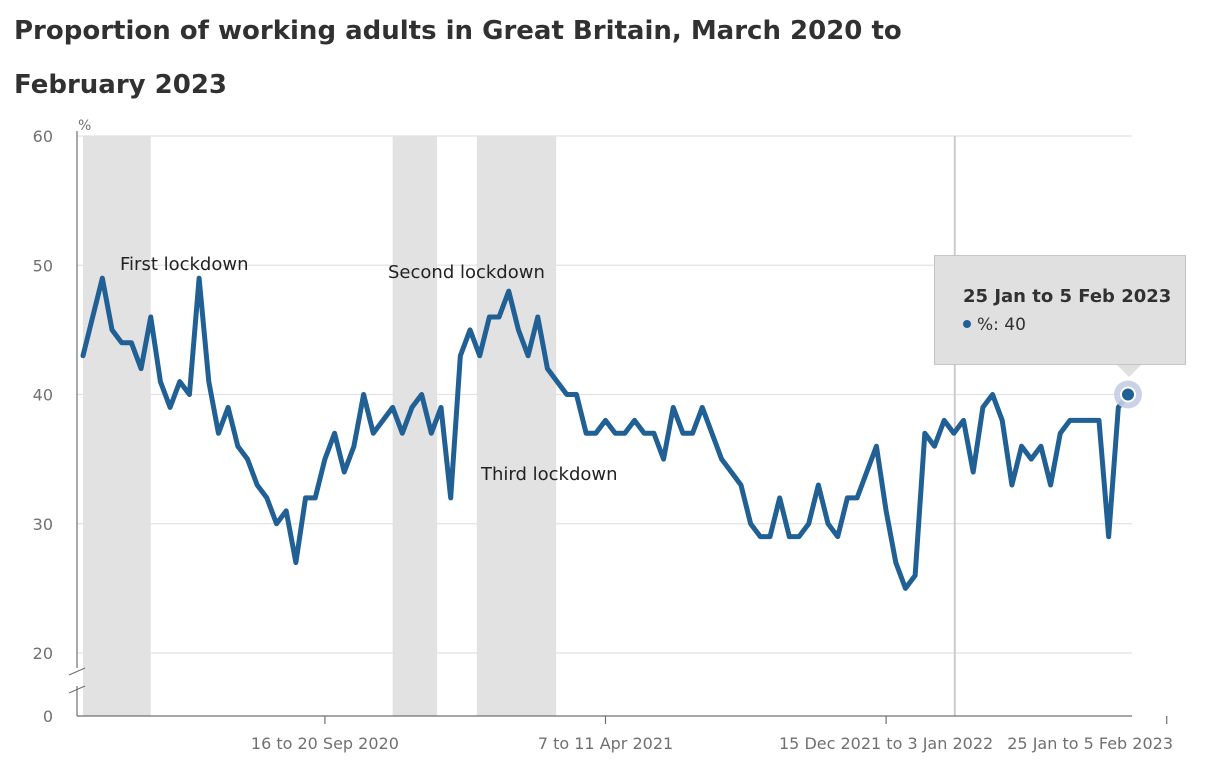 This screenshot has height=770, width=1210. What do you see at coordinates (967, 324) in the screenshot?
I see `series-dot-icon` at bounding box center [967, 324].